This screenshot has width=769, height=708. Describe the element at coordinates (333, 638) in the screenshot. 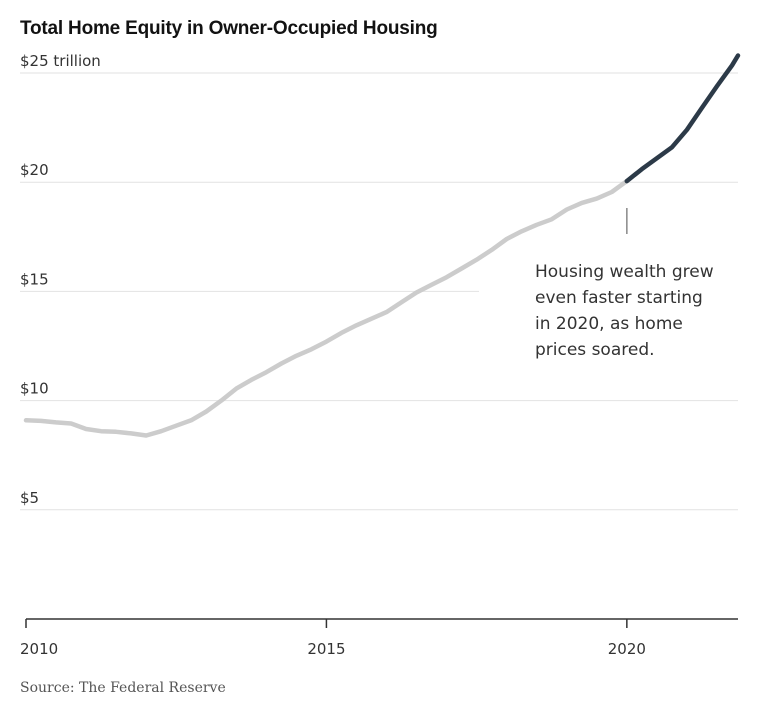

I see `x-axis: 2010 2015 2020` at that location.